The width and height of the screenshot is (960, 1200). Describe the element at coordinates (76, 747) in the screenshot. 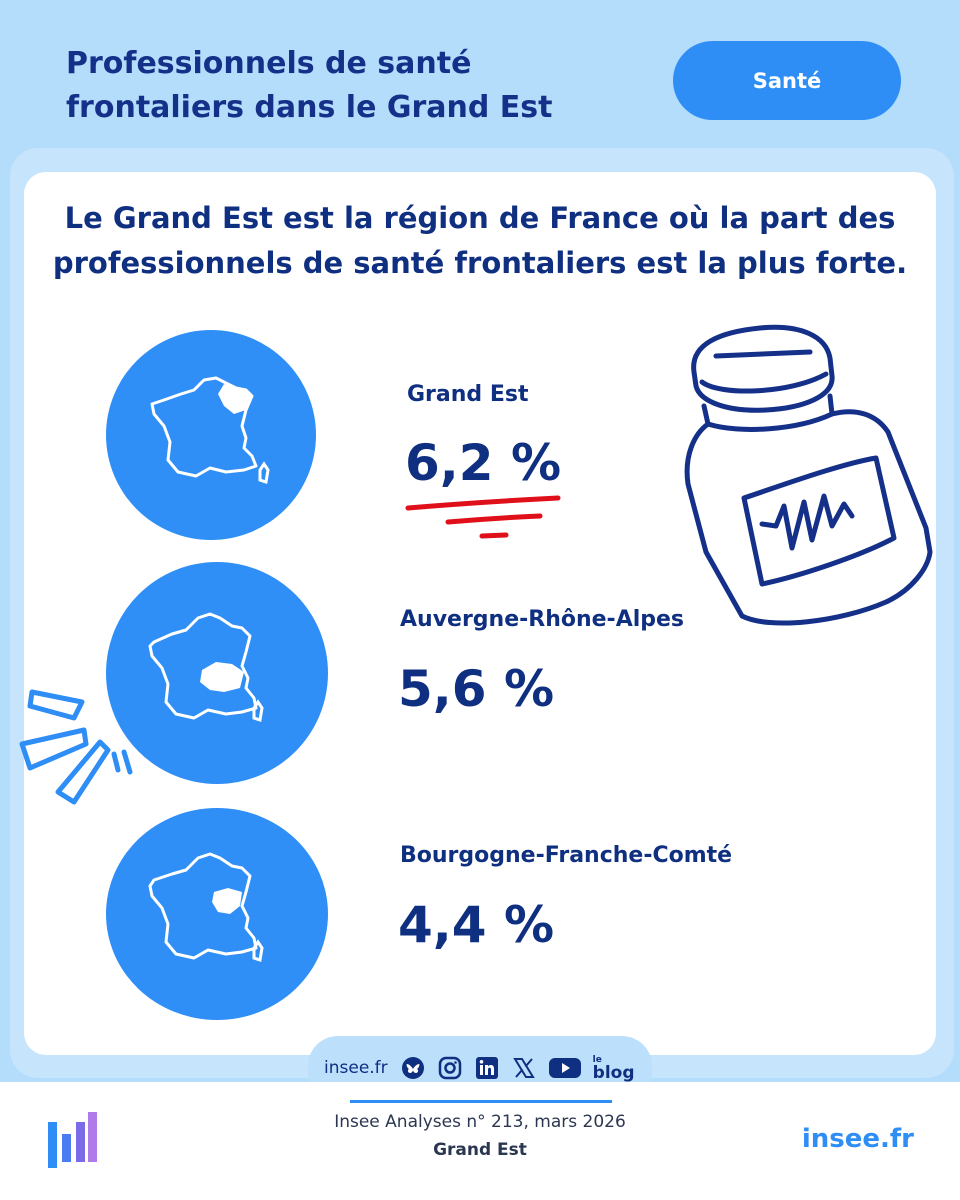

I see `burst-lines-decoration` at that location.